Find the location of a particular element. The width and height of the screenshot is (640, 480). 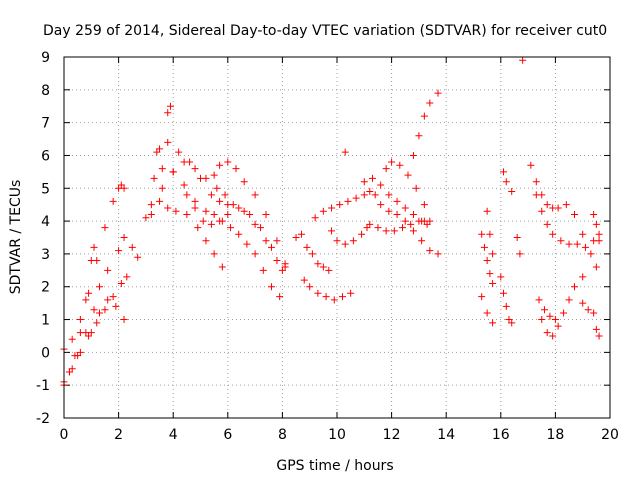

x-tick-label: 8 is located at coordinates (282, 435).